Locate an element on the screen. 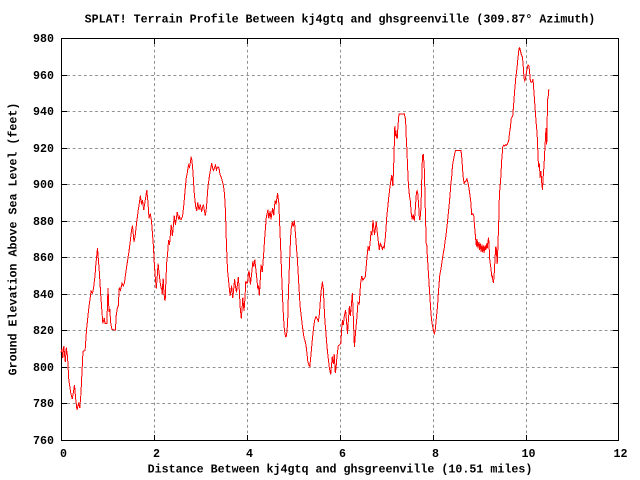 The height and width of the screenshot is (480, 640). svg-text: 900 is located at coordinates (43, 185).